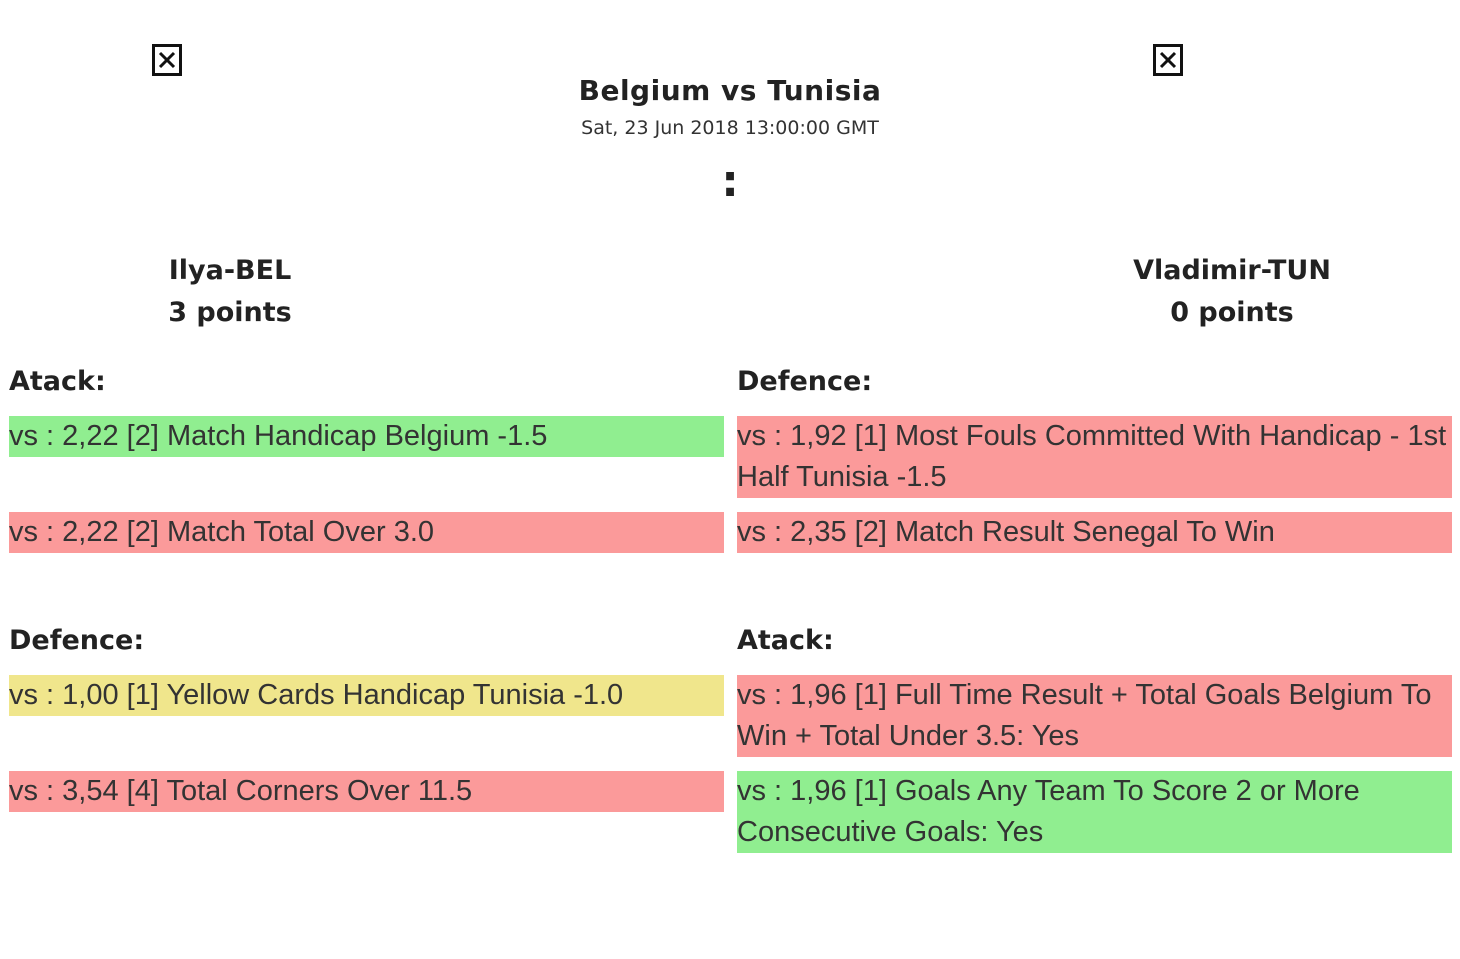 This screenshot has width=1460, height=959. I want to click on player-left: Ilya-BEL 3 points, so click(230, 292).